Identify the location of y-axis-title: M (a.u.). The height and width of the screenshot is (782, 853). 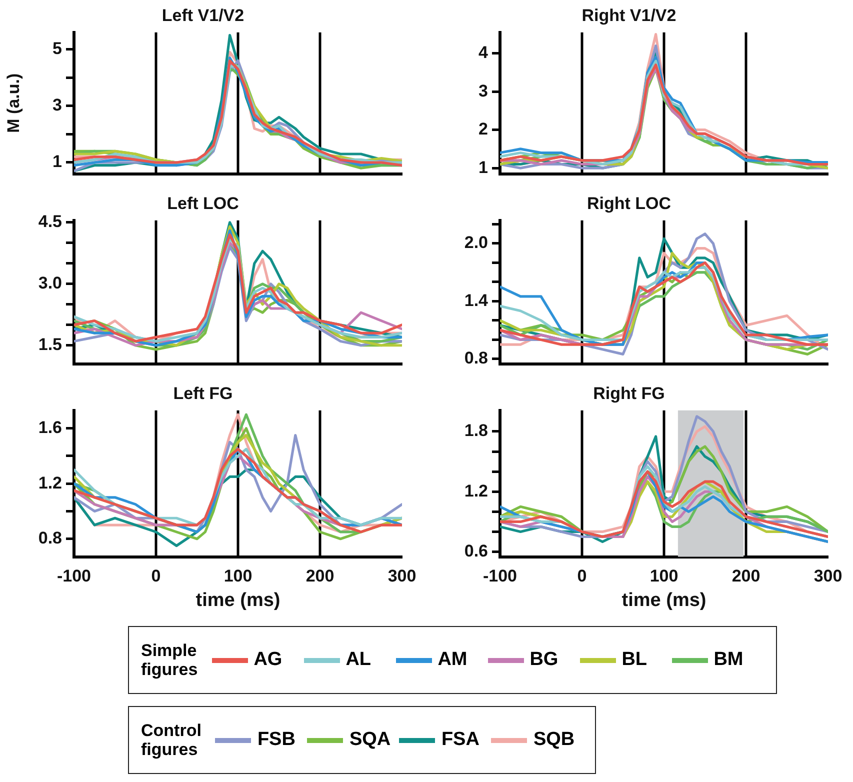
(13, 103).